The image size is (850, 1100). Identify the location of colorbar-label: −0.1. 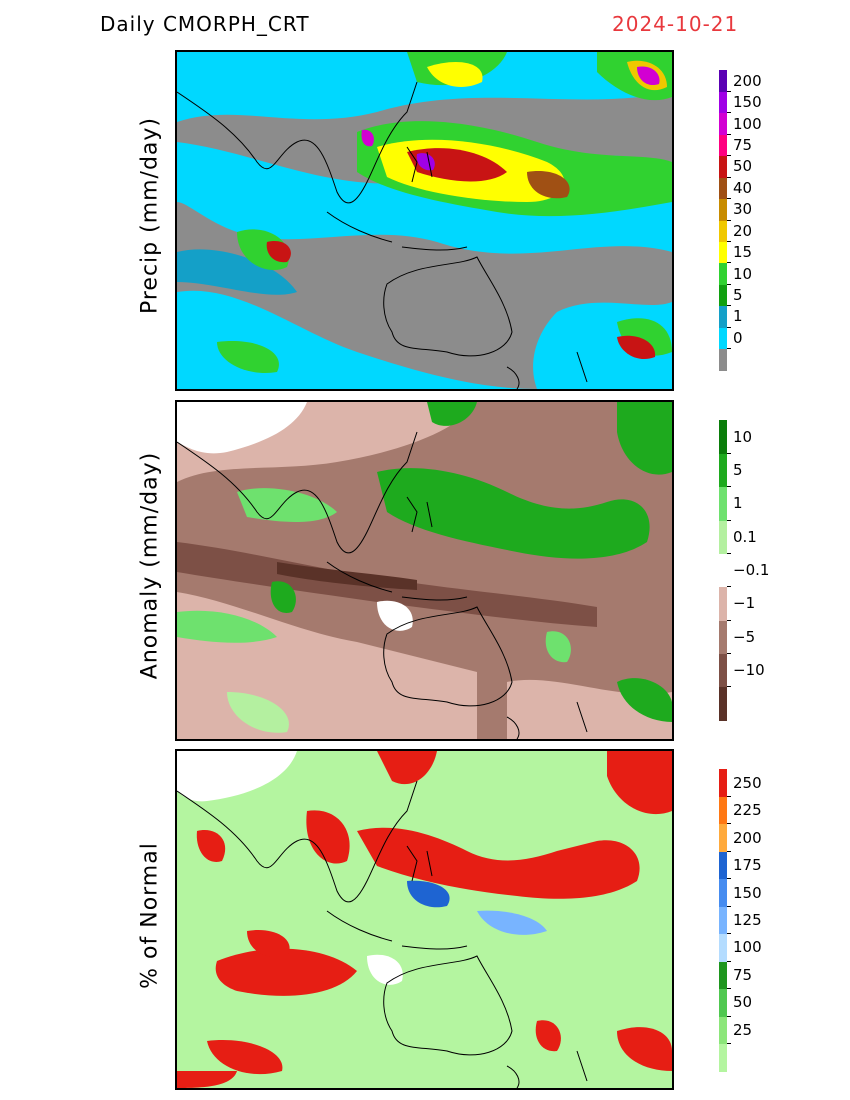
(751, 570).